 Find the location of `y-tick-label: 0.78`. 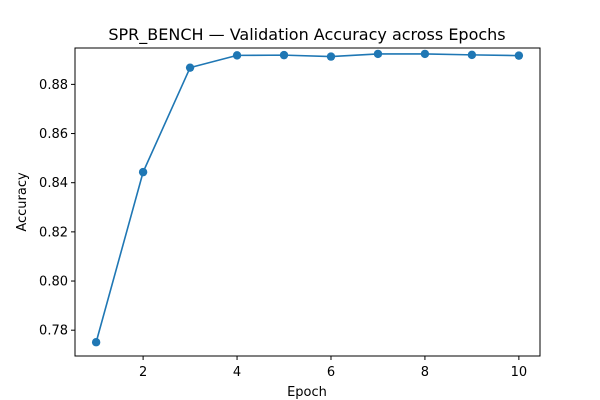

y-tick-label: 0.78 is located at coordinates (53, 331).